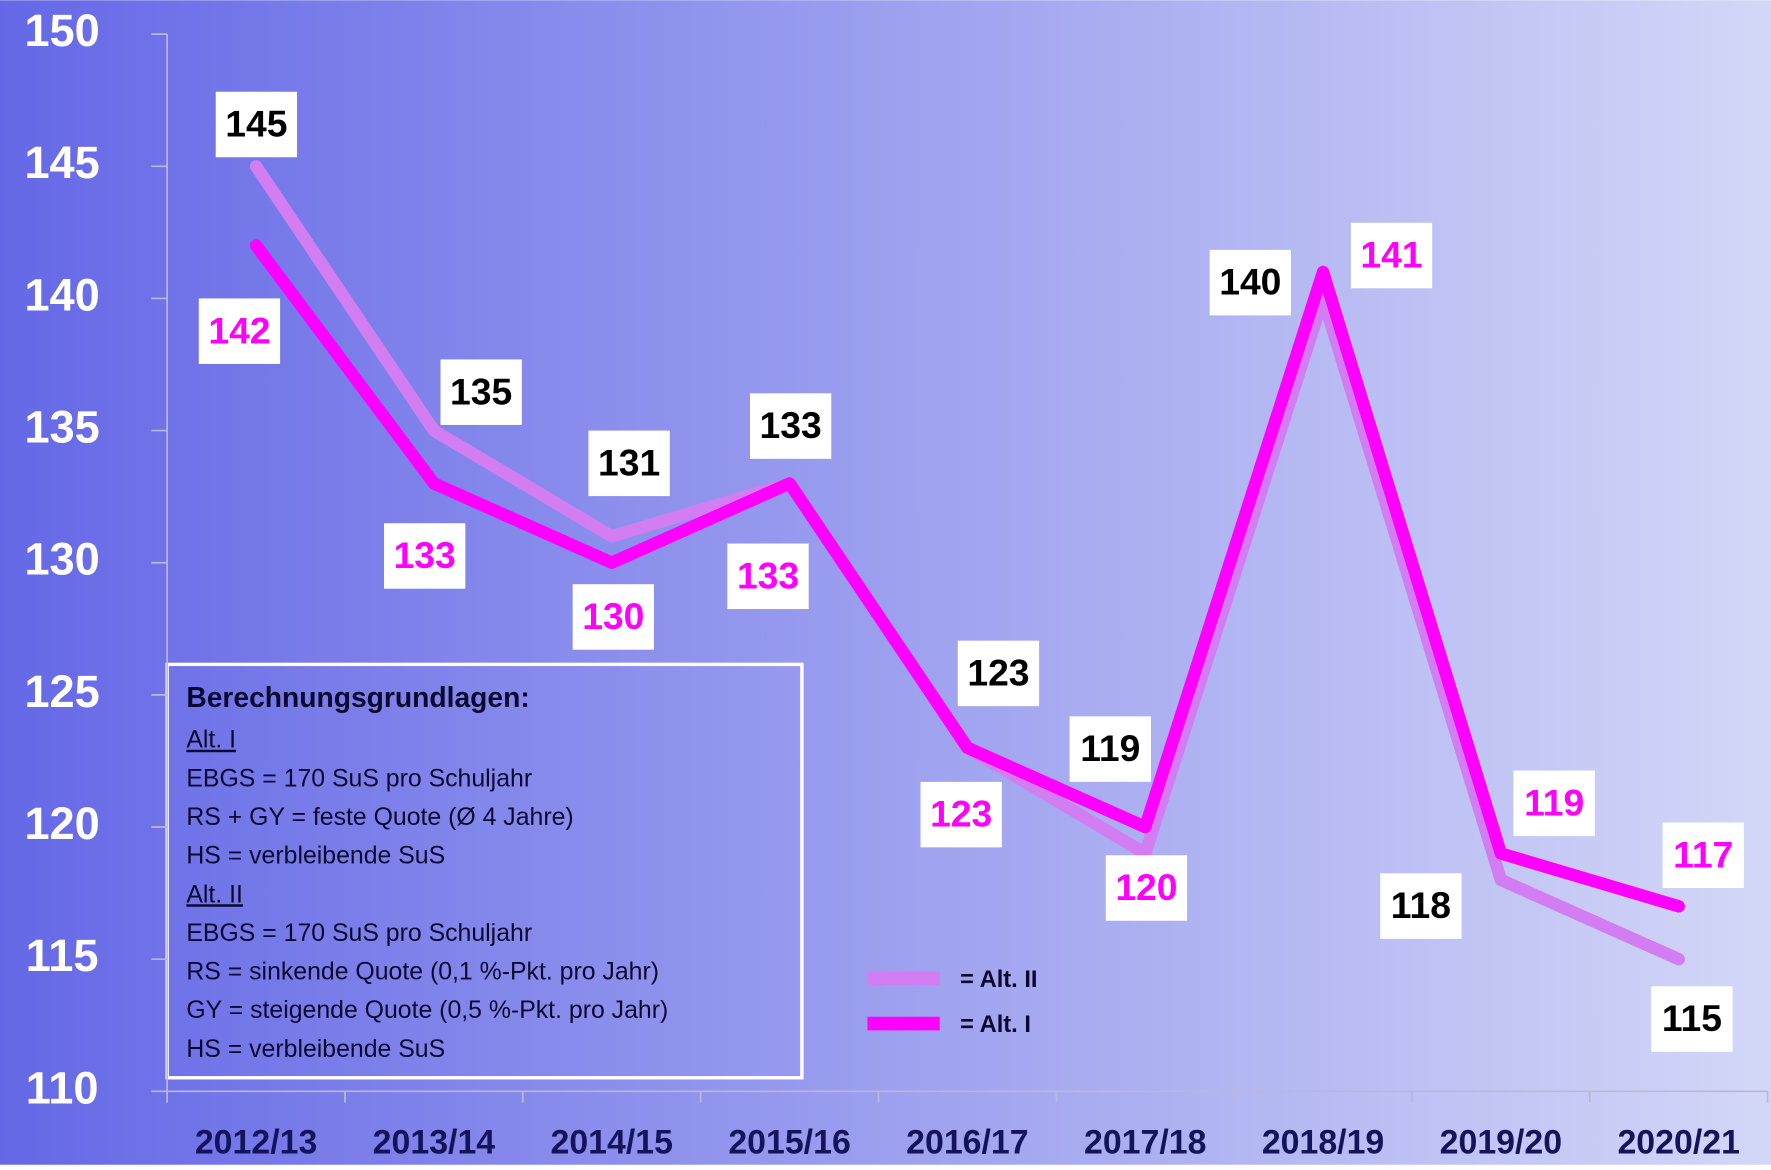 Image resolution: width=1771 pixels, height=1170 pixels. I want to click on x-tick-label: 2013/14, so click(434, 1142).